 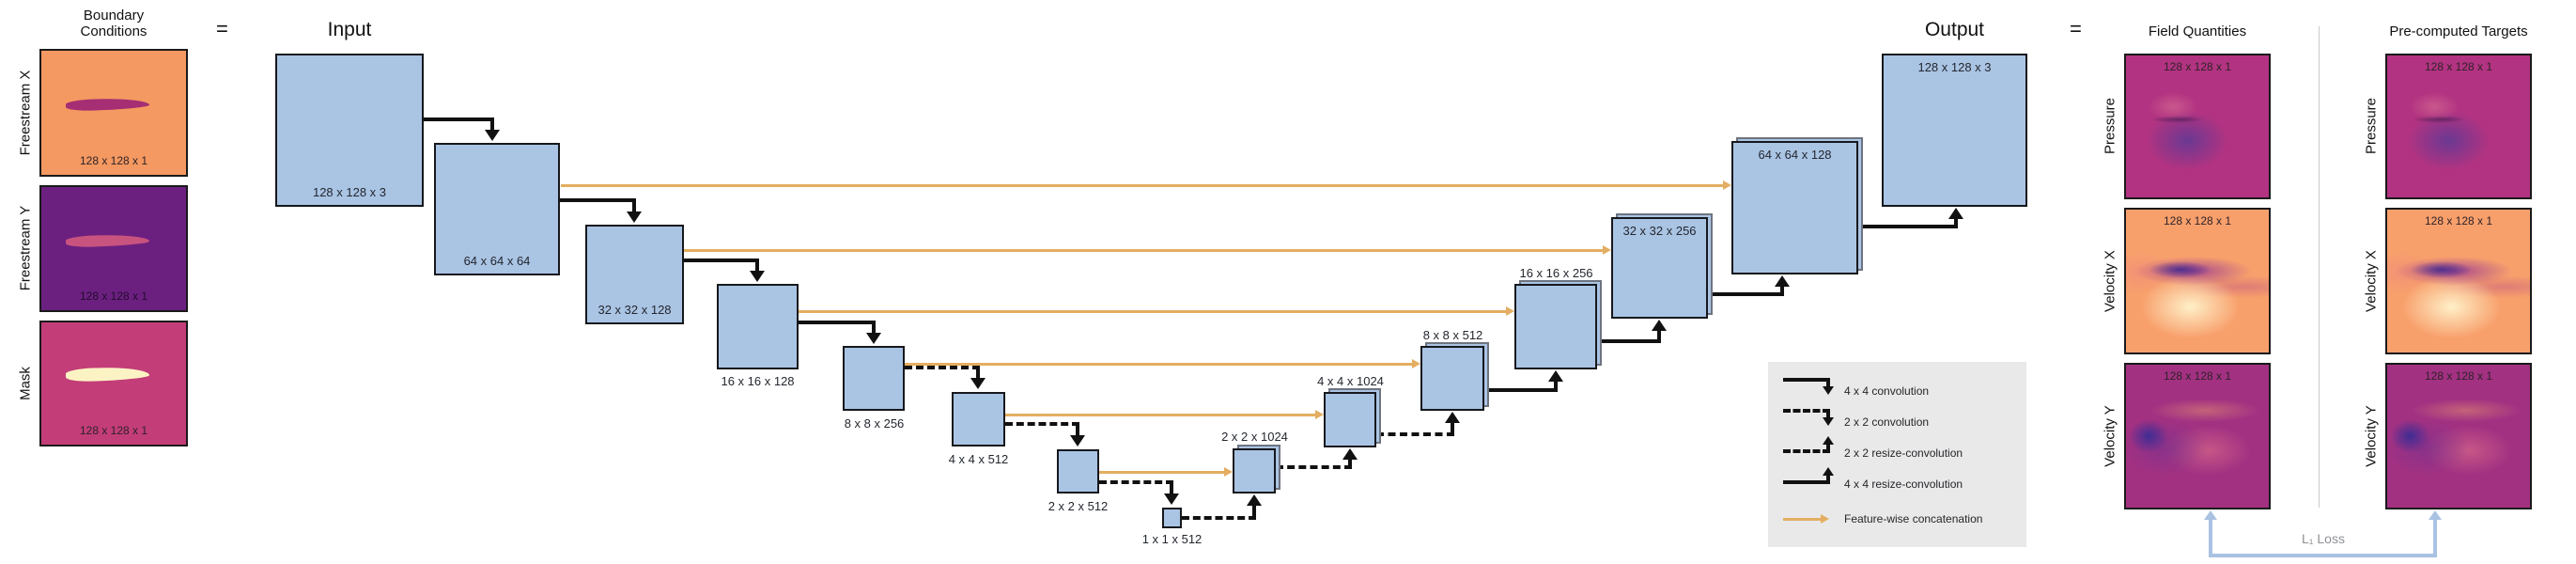 What do you see at coordinates (113, 296) in the screenshot?
I see `freestream-y-dims: 128 x 128 x 1` at bounding box center [113, 296].